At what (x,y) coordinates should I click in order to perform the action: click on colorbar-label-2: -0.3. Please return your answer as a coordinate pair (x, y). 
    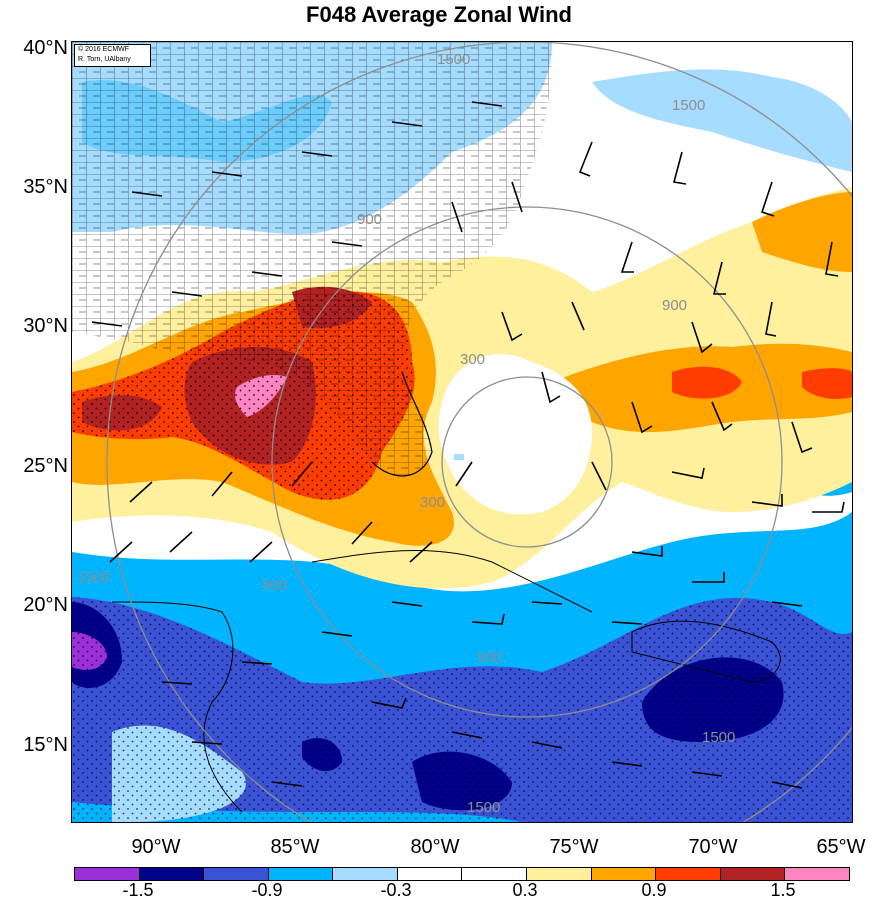
    Looking at the image, I should click on (396, 890).